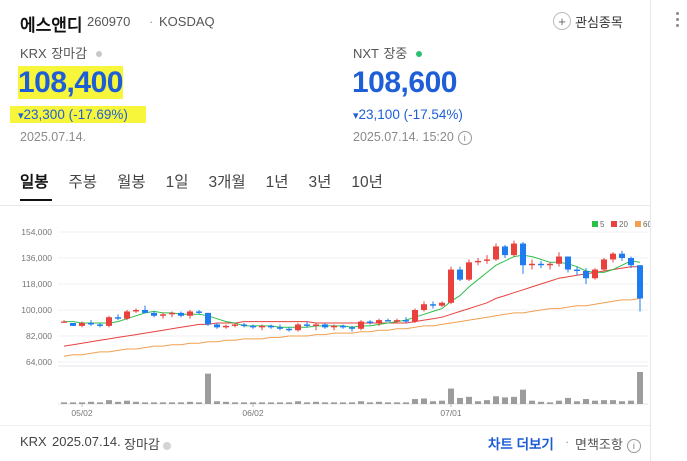  What do you see at coordinates (98, 114) in the screenshot?
I see `krx-change-pct: (-17.69%)` at bounding box center [98, 114].